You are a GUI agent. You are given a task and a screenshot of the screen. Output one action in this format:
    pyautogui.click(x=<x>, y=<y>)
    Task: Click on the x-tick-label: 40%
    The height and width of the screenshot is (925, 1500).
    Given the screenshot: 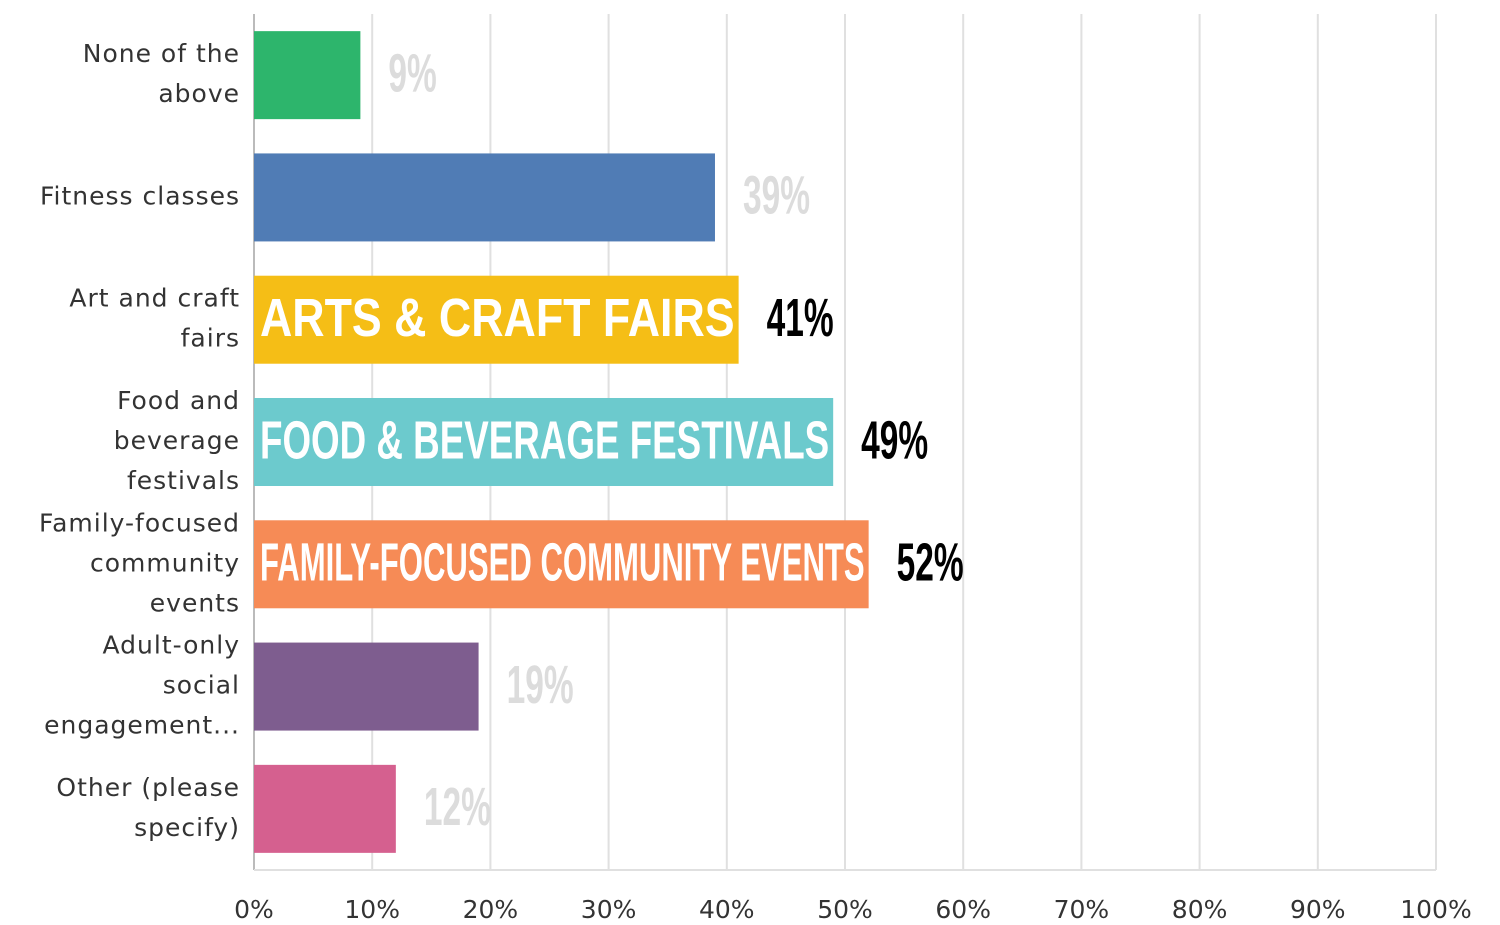 What is the action you would take?
    pyautogui.click(x=727, y=909)
    